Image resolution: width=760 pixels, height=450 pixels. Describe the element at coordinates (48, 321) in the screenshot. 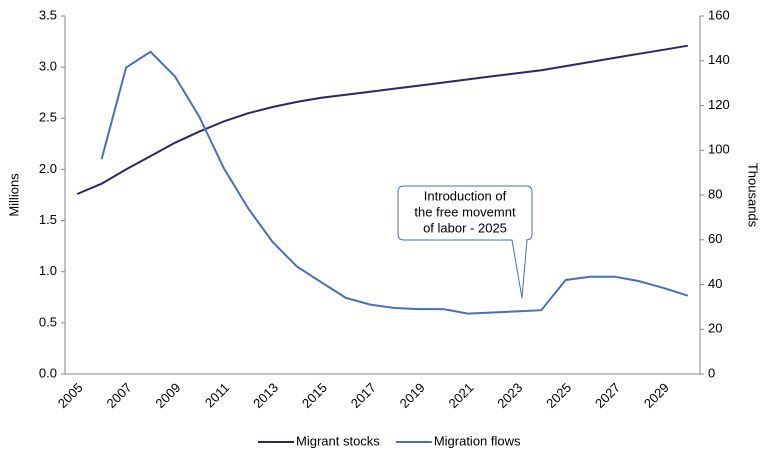

I see `y-tick-label: 0.5` at that location.